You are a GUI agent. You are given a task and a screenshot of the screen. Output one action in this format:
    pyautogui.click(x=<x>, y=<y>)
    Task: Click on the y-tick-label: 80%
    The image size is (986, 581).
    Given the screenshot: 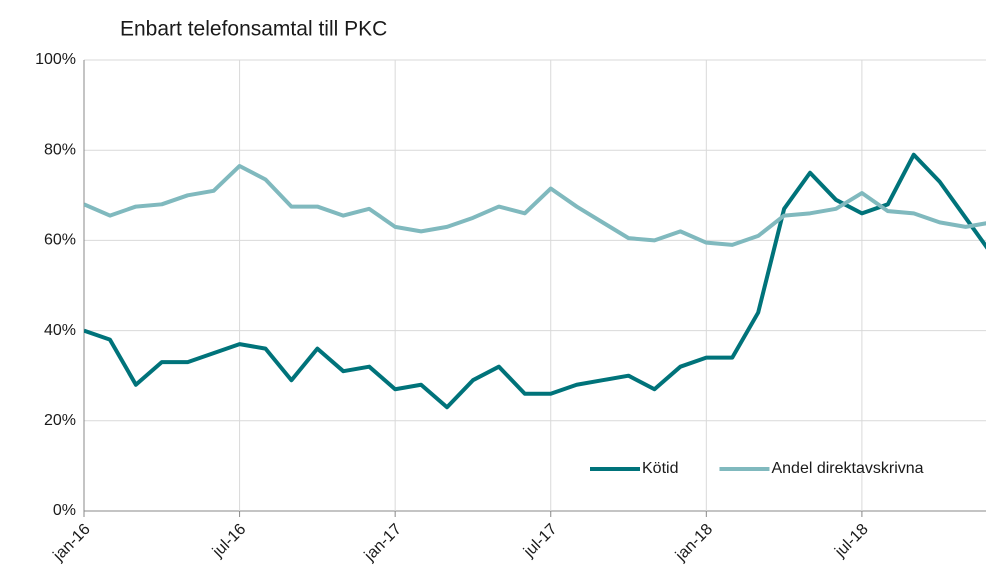 What is the action you would take?
    pyautogui.click(x=60, y=149)
    